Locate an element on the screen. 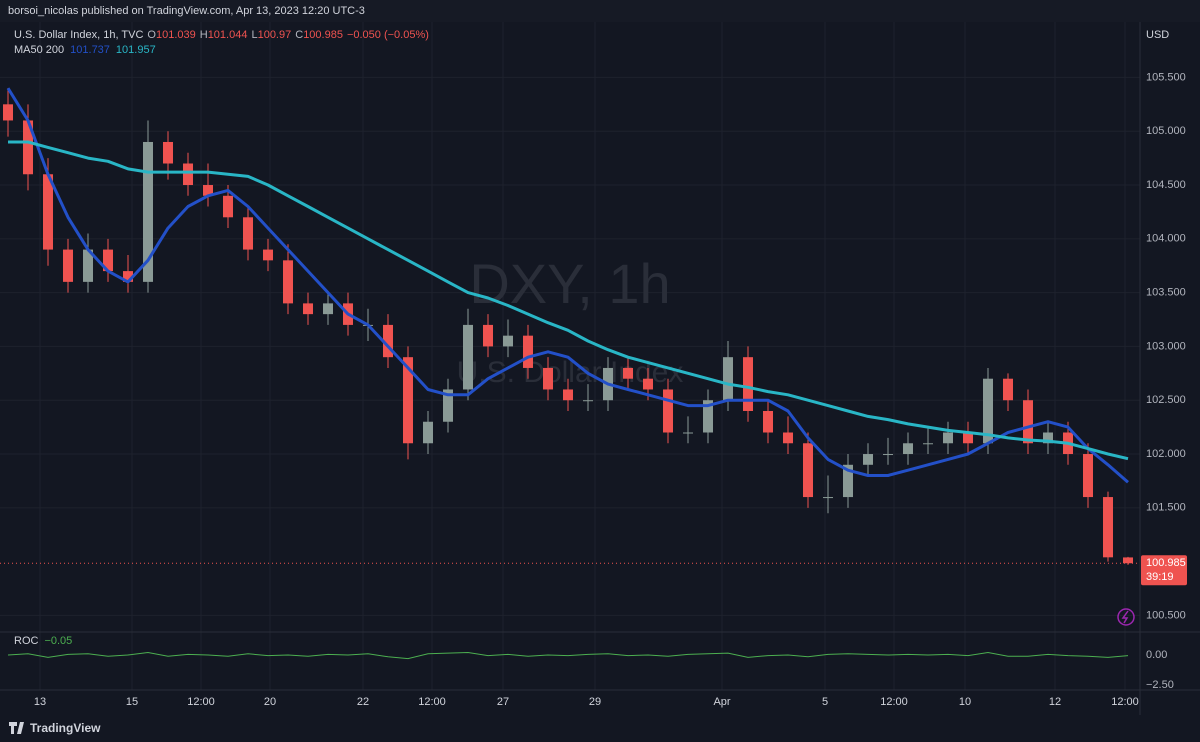 This screenshot has width=1200, height=742. y-tick-label: 102.500 is located at coordinates (1166, 400).